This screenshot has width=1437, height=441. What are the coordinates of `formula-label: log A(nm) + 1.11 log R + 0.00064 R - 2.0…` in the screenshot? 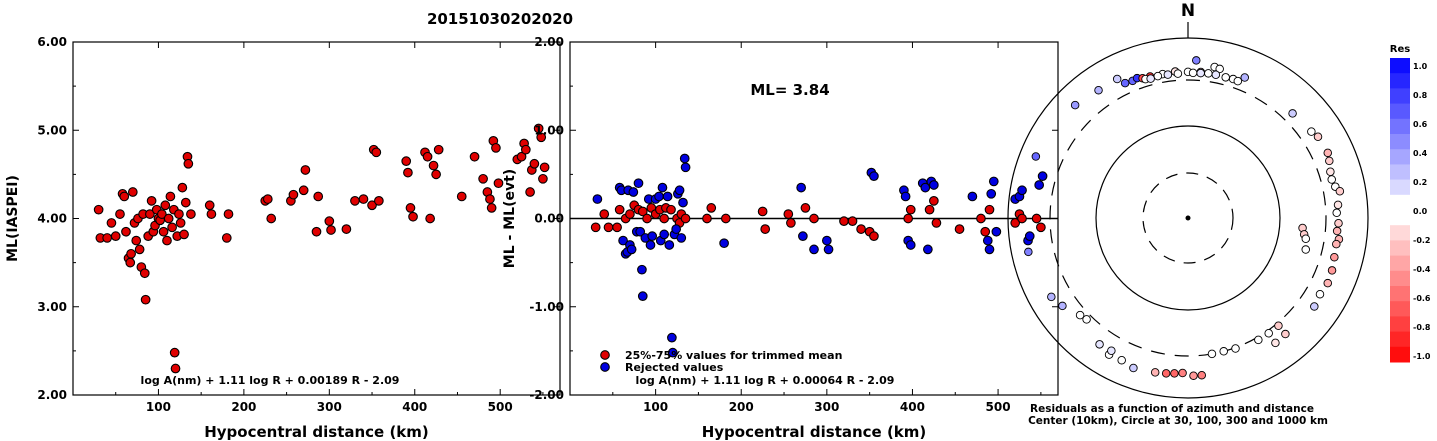 It's located at (765, 380).